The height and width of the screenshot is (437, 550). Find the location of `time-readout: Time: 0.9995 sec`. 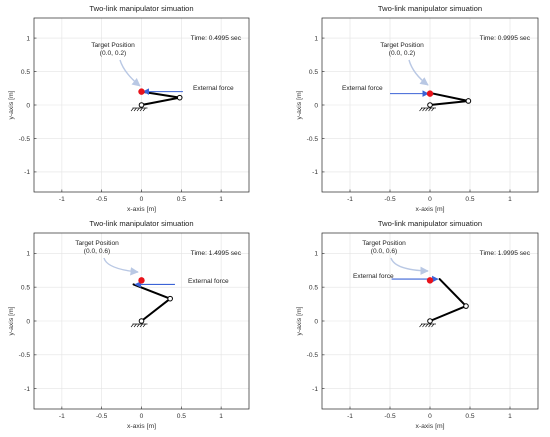

time-readout: Time: 0.9995 sec is located at coordinates (505, 38).